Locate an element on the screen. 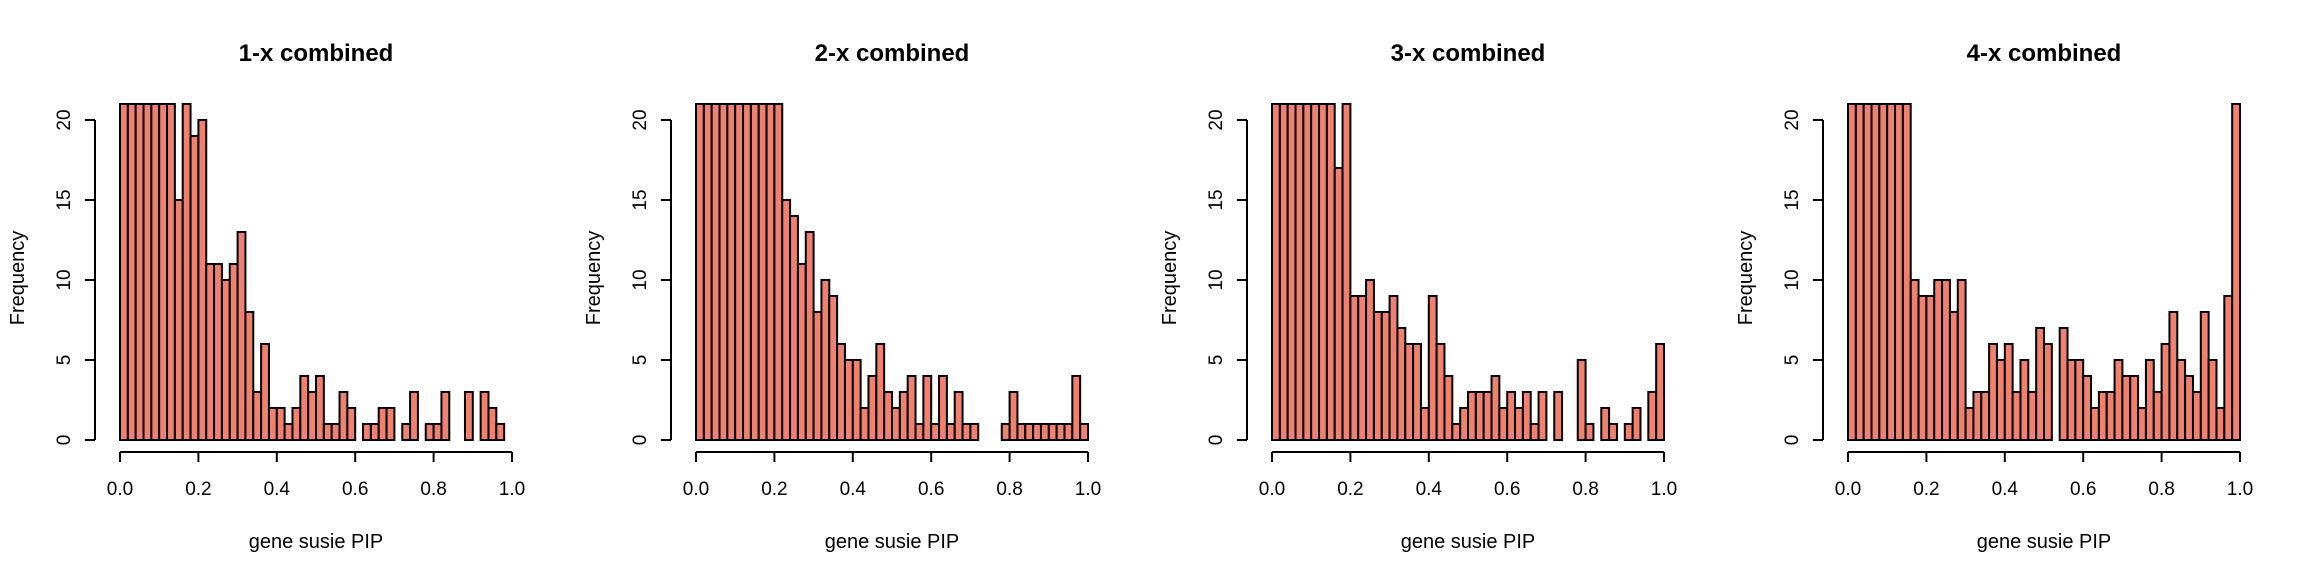 The image size is (2304, 576). y-tick-label: 0 is located at coordinates (640, 440).